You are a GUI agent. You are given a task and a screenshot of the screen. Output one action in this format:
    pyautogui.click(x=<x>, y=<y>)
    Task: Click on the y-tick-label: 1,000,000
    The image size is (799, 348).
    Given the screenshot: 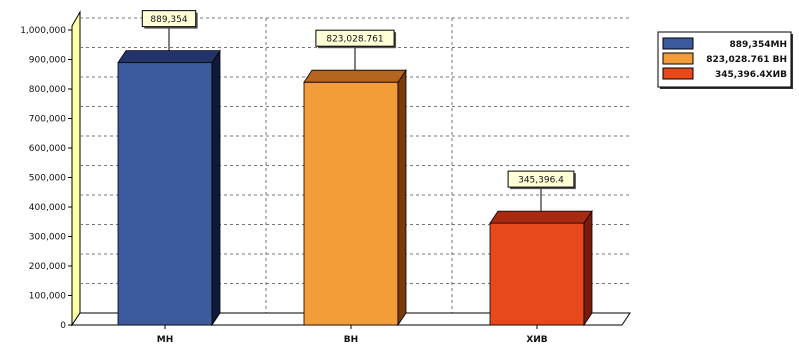 What is the action you would take?
    pyautogui.click(x=43, y=31)
    